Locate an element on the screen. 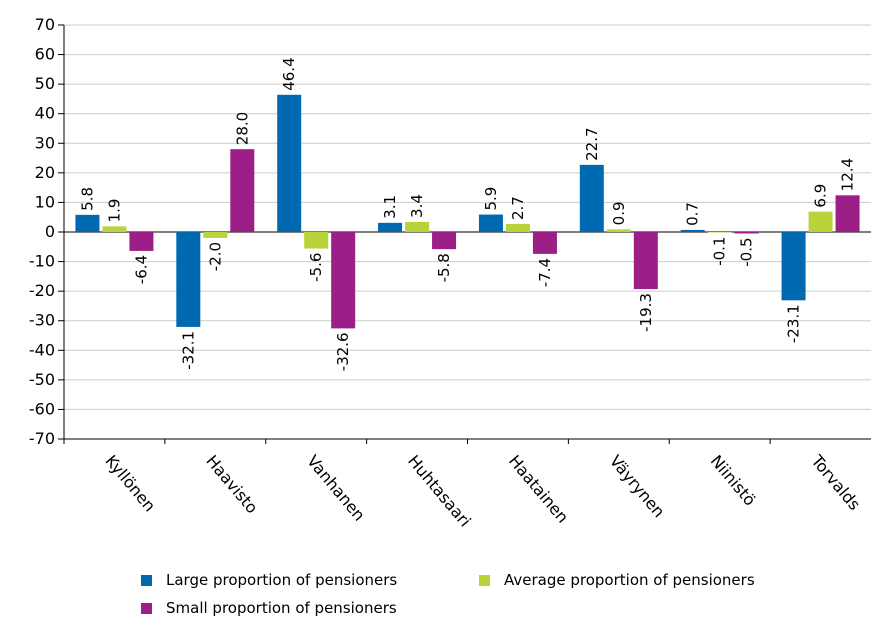 The width and height of the screenshot is (878, 621). x-tick-label: Haatainen is located at coordinates (538, 488).